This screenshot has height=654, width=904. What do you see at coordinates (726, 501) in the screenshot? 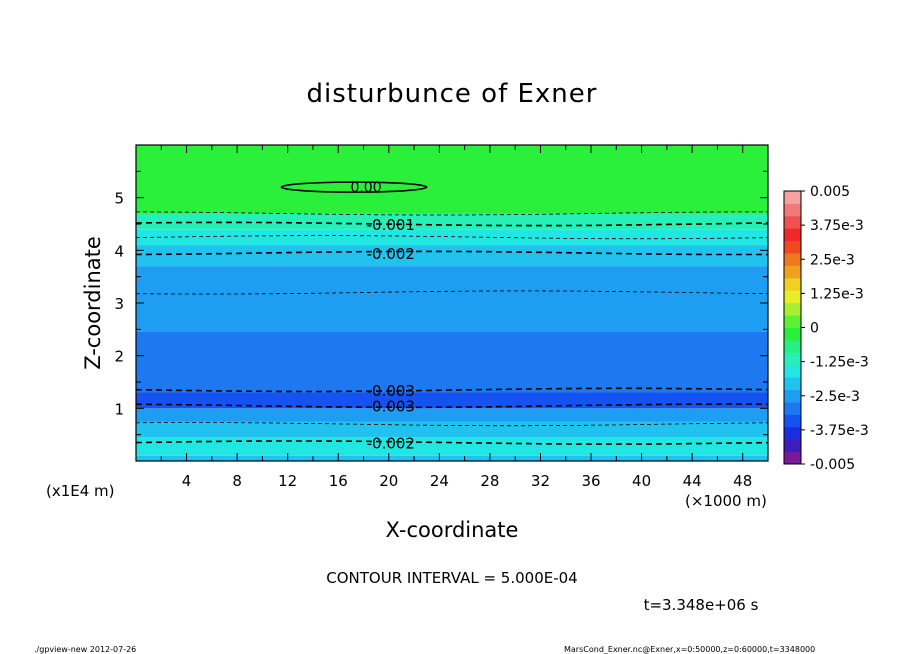
I see `x-unit-label: (×1000 m)` at bounding box center [726, 501].